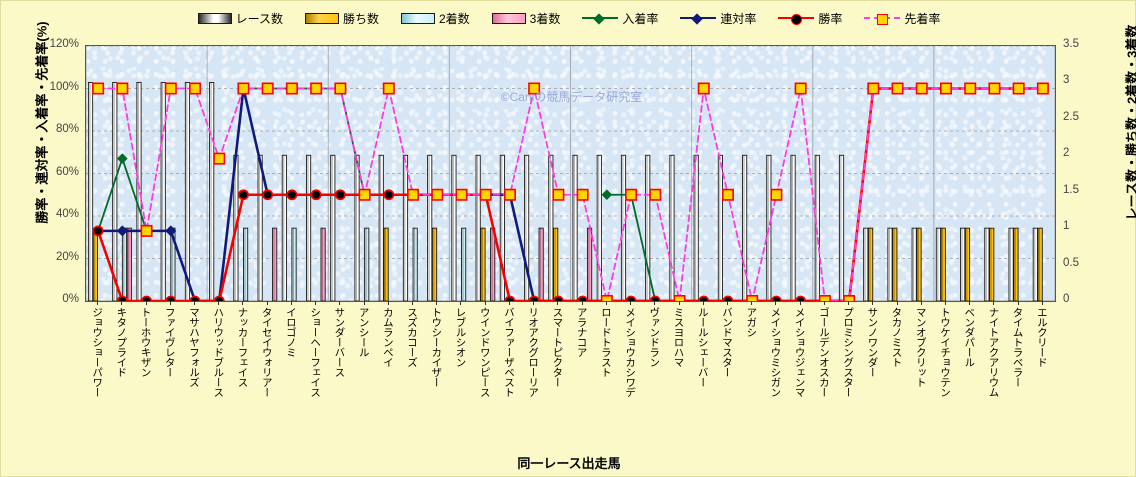 The height and width of the screenshot is (477, 1136). I want to click on y2-tick-7: 3.5, so click(1071, 44).